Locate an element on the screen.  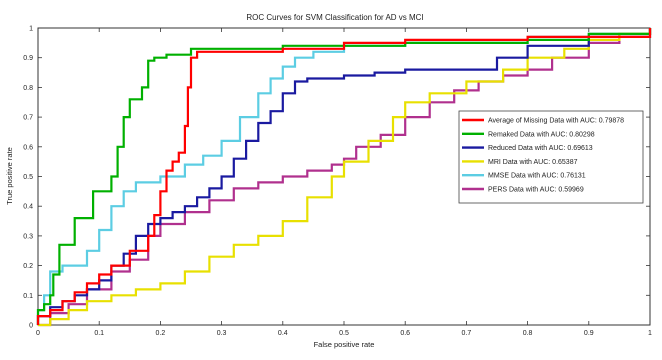
x-tick-label: 0.7 is located at coordinates (467, 333).